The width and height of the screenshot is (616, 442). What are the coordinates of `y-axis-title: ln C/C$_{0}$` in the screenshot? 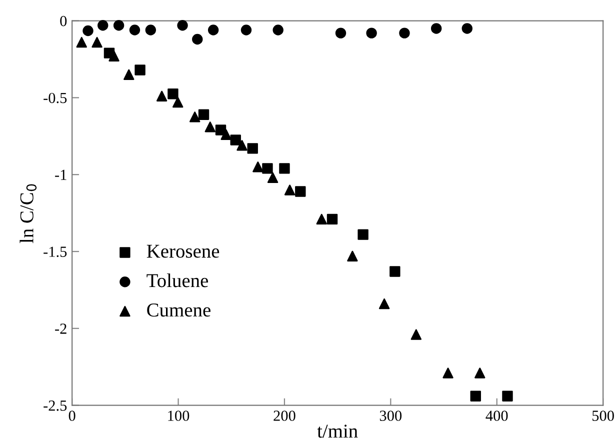 It's located at (28, 214).